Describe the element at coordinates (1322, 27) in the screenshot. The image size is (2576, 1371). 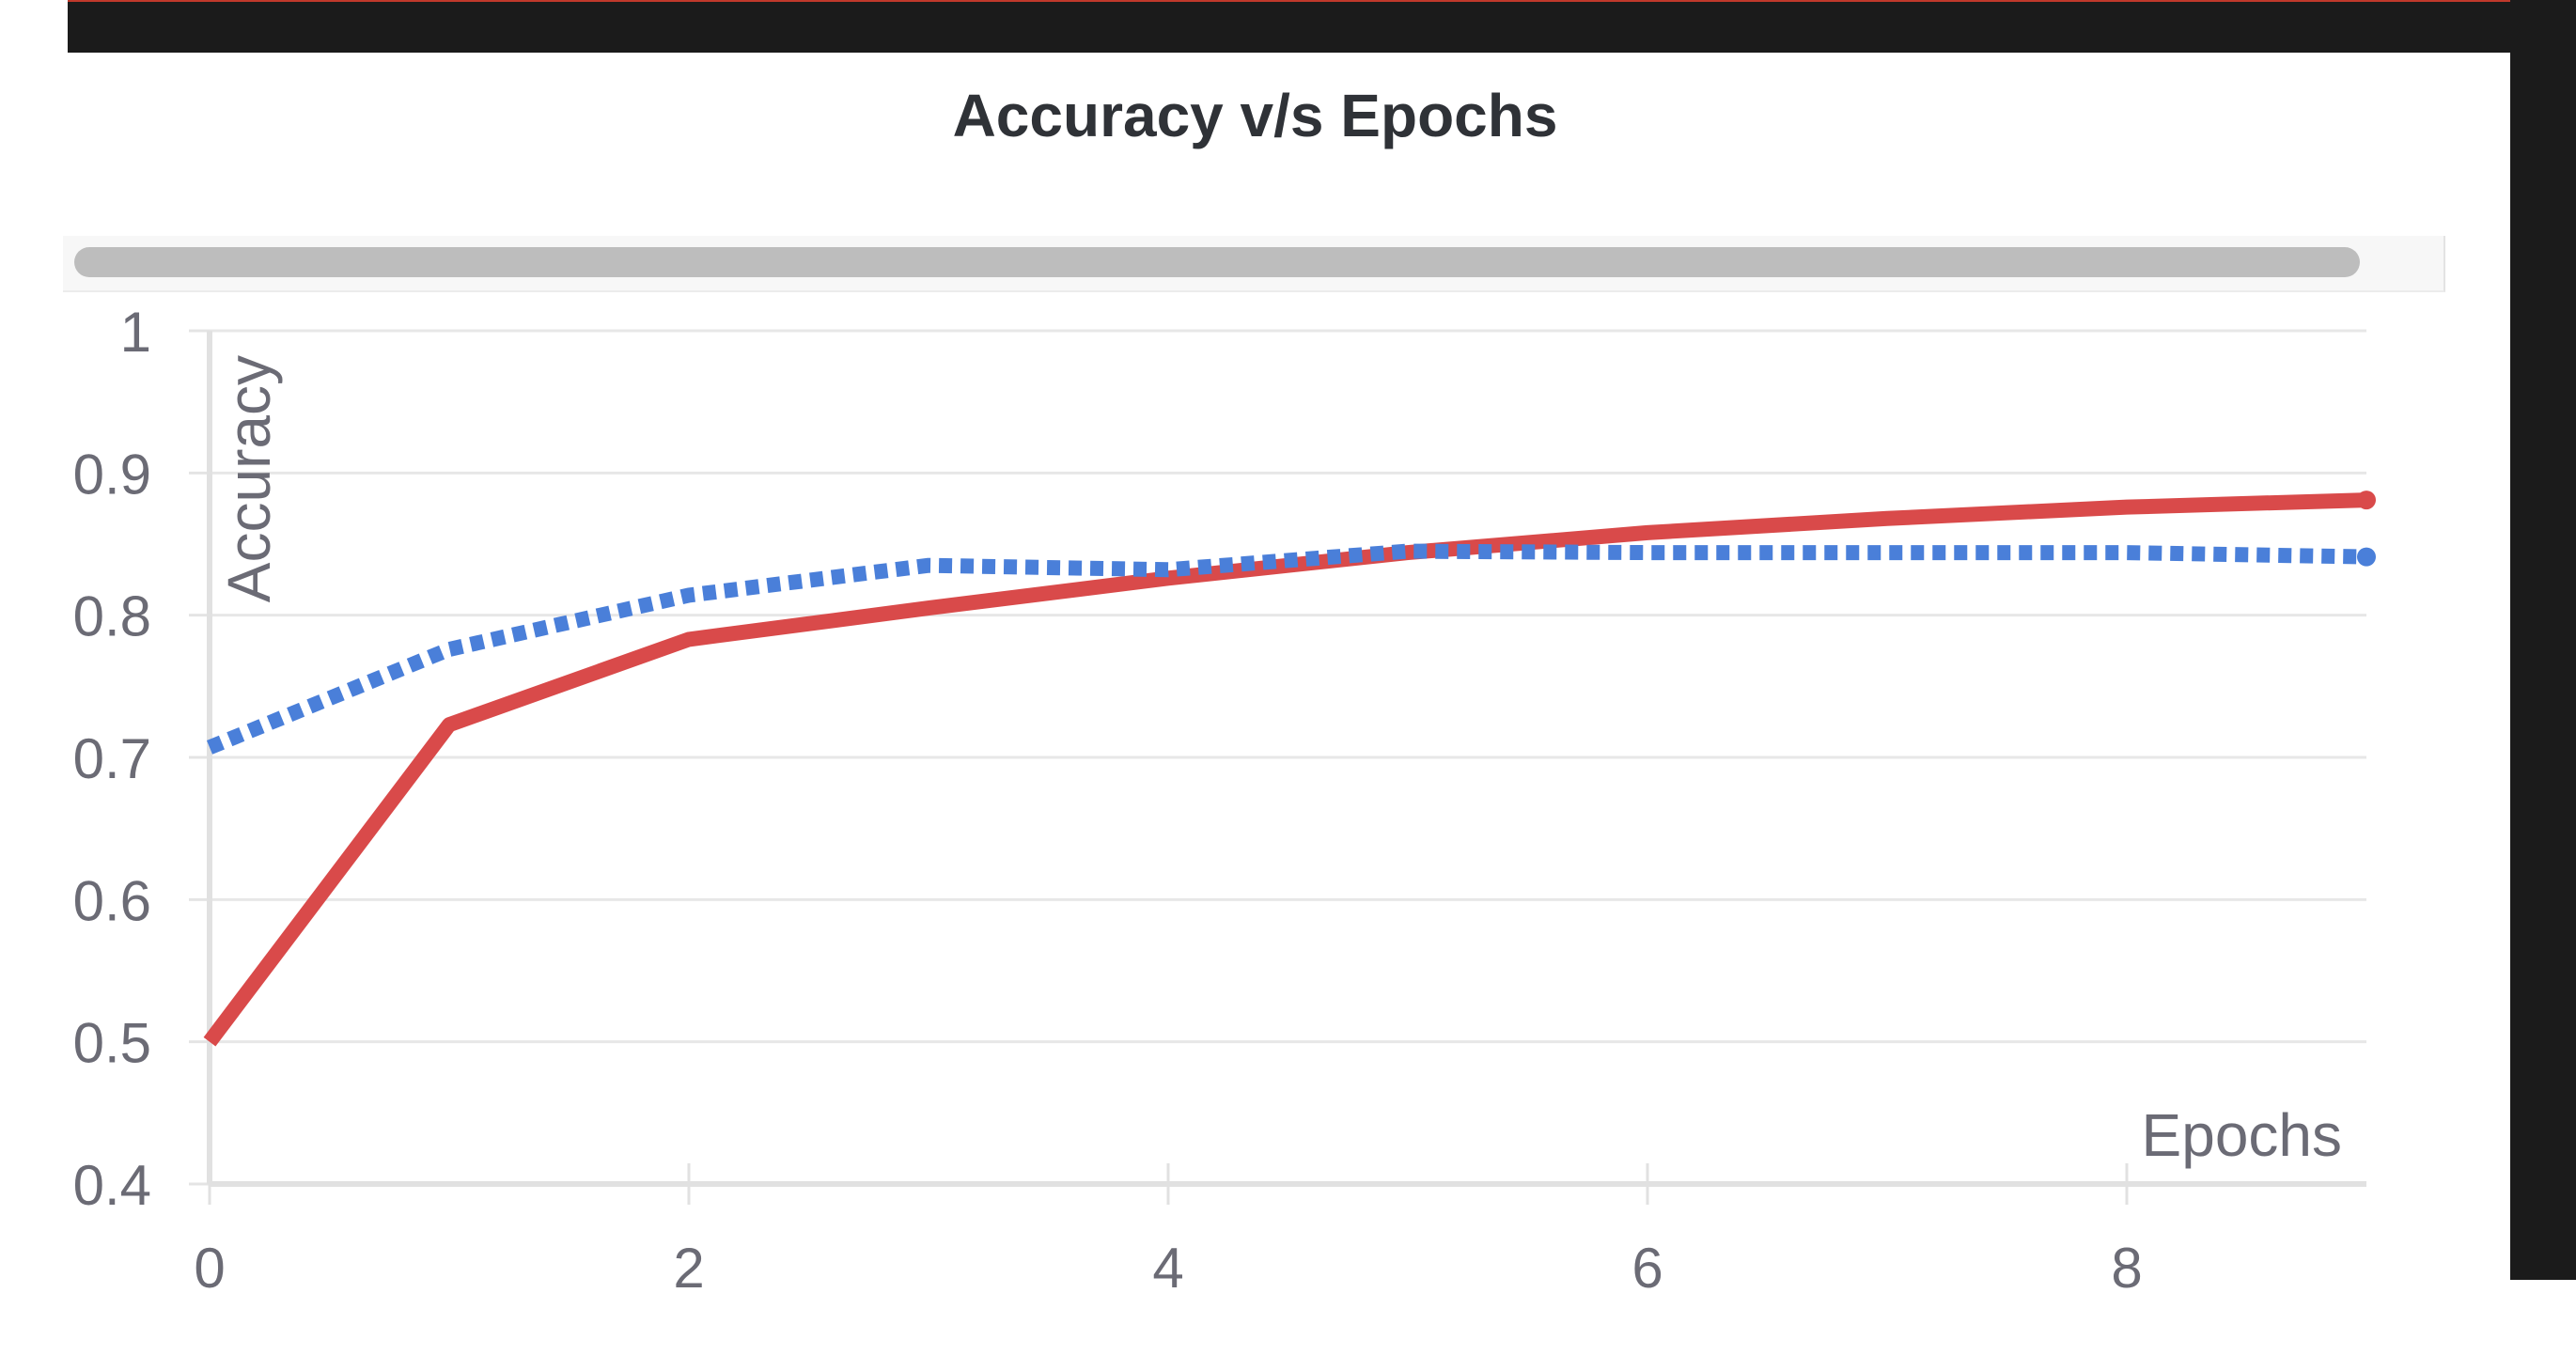
I see `window-top-bar` at that location.